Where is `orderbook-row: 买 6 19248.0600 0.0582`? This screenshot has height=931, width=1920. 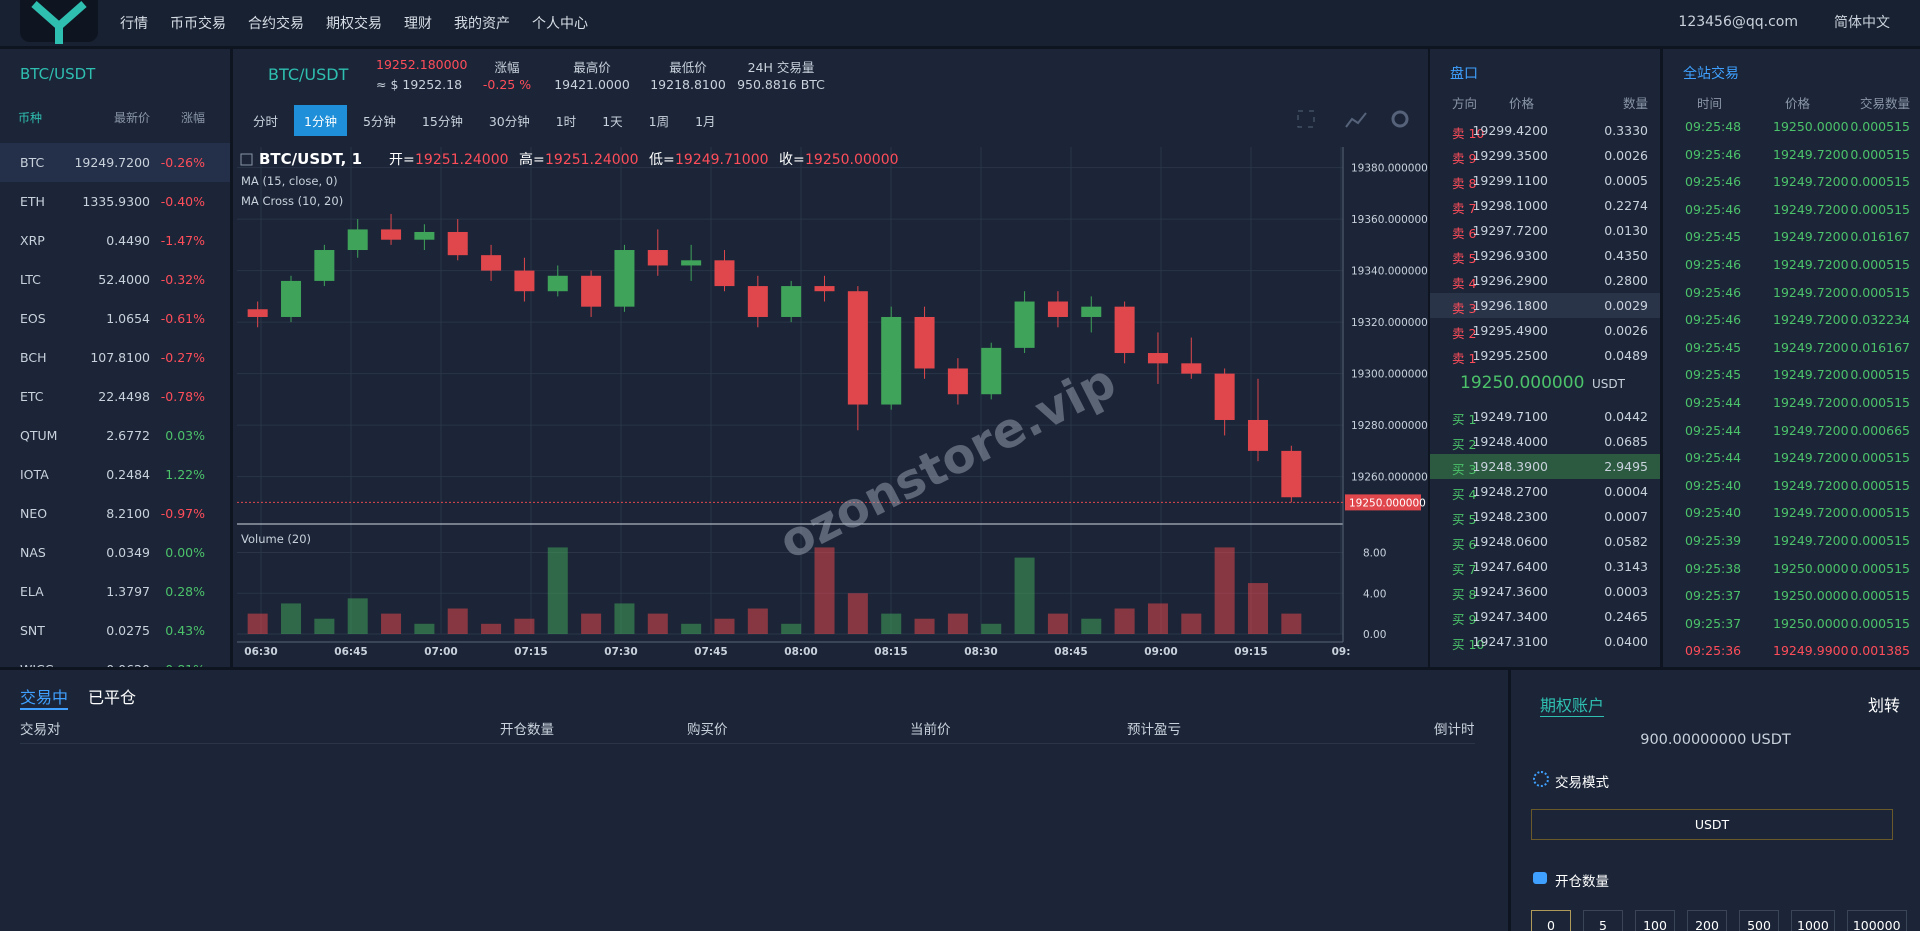
orderbook-row: 买 6 19248.0600 0.0582 is located at coordinates (1545, 541).